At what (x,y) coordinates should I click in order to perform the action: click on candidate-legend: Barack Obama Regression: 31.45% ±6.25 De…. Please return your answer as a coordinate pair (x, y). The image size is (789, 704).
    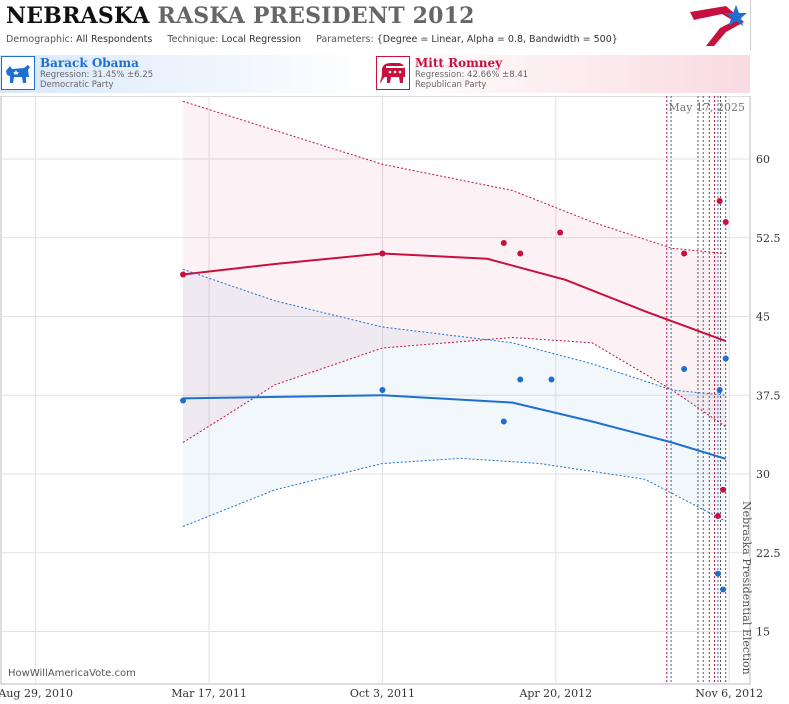
    Looking at the image, I should click on (375, 74).